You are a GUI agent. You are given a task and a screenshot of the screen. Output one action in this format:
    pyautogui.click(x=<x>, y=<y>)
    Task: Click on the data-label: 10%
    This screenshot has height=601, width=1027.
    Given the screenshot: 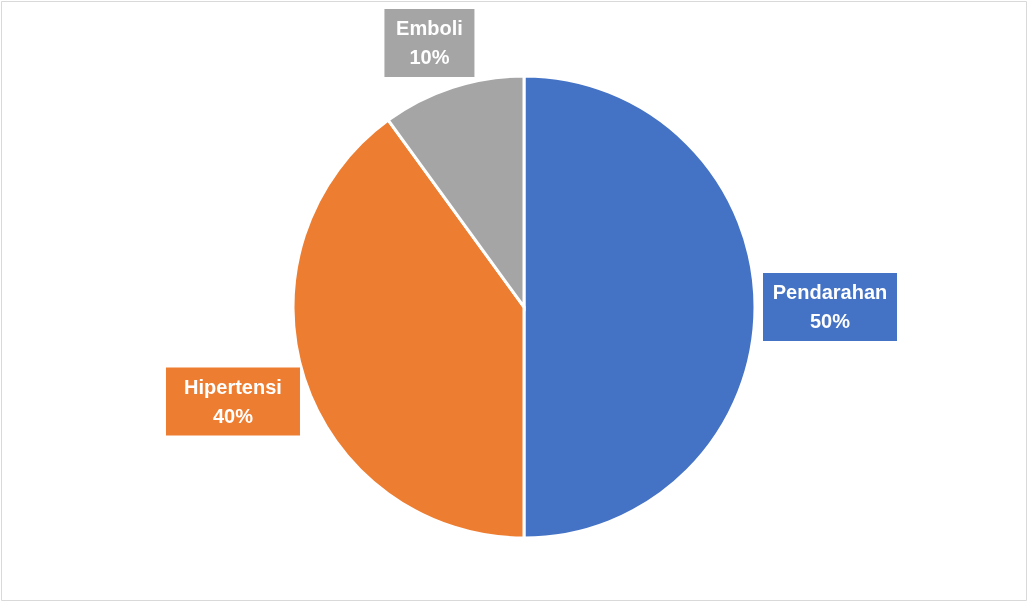 What is the action you would take?
    pyautogui.click(x=429, y=57)
    